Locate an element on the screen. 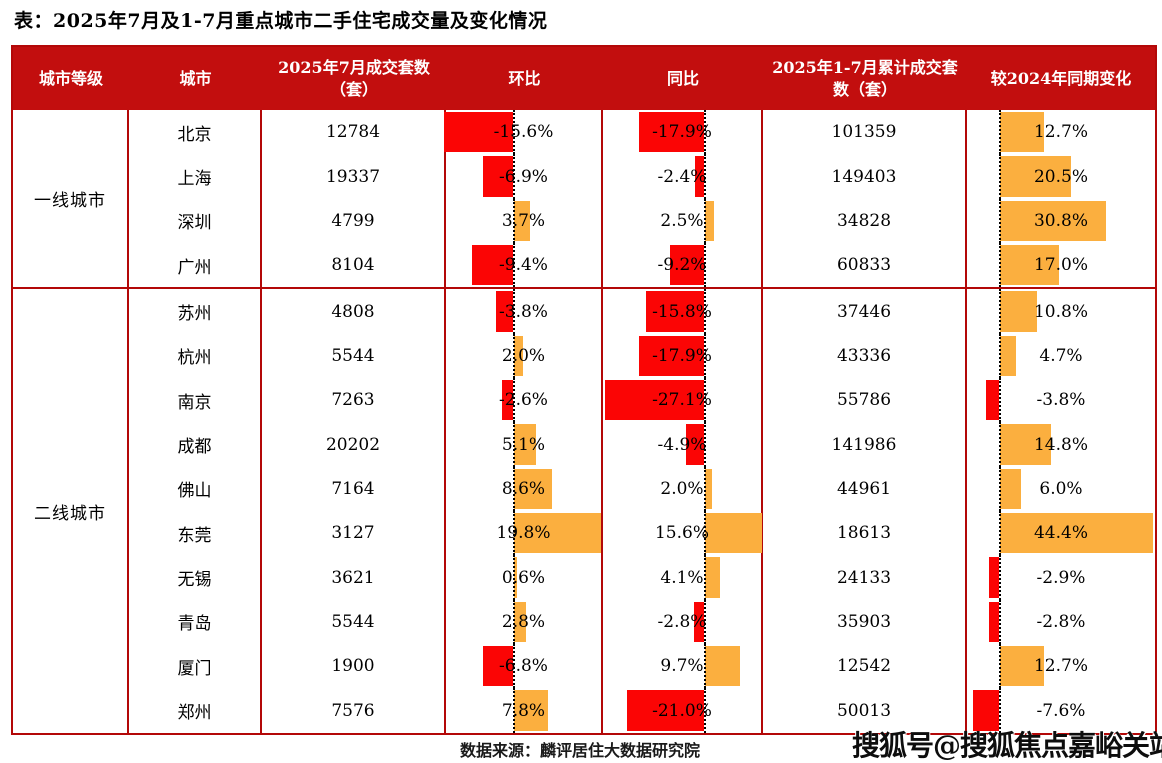 This screenshot has width=1162, height=763. mom-value-label: -3.8% is located at coordinates (523, 311).